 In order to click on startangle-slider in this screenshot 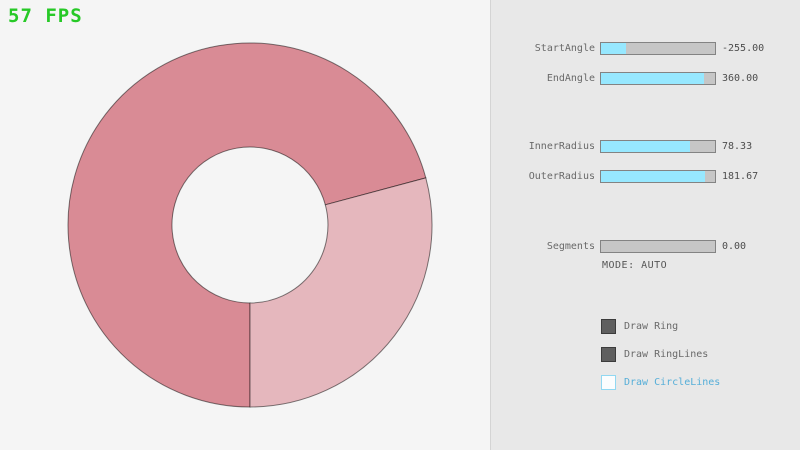, I will do `click(658, 48)`.